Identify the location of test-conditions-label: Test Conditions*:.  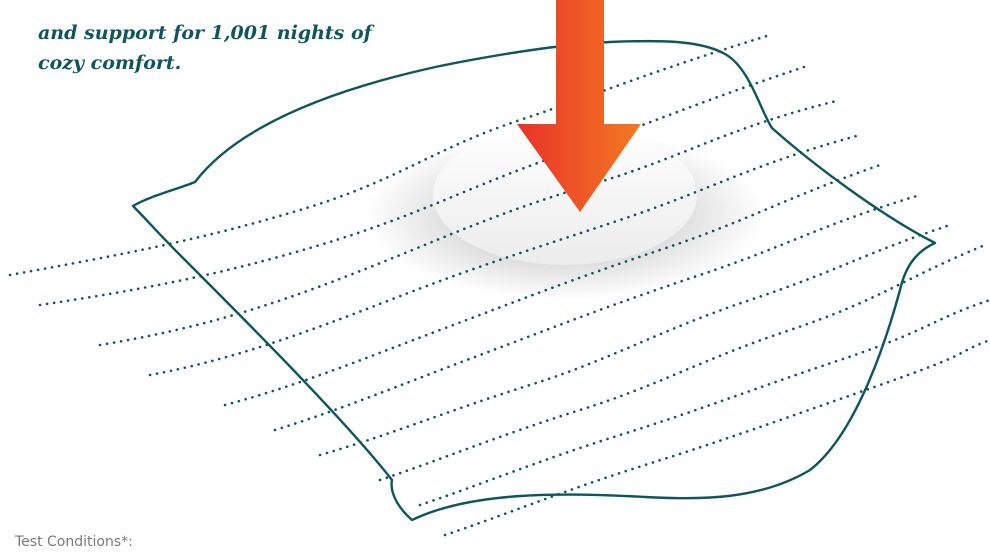
(74, 542).